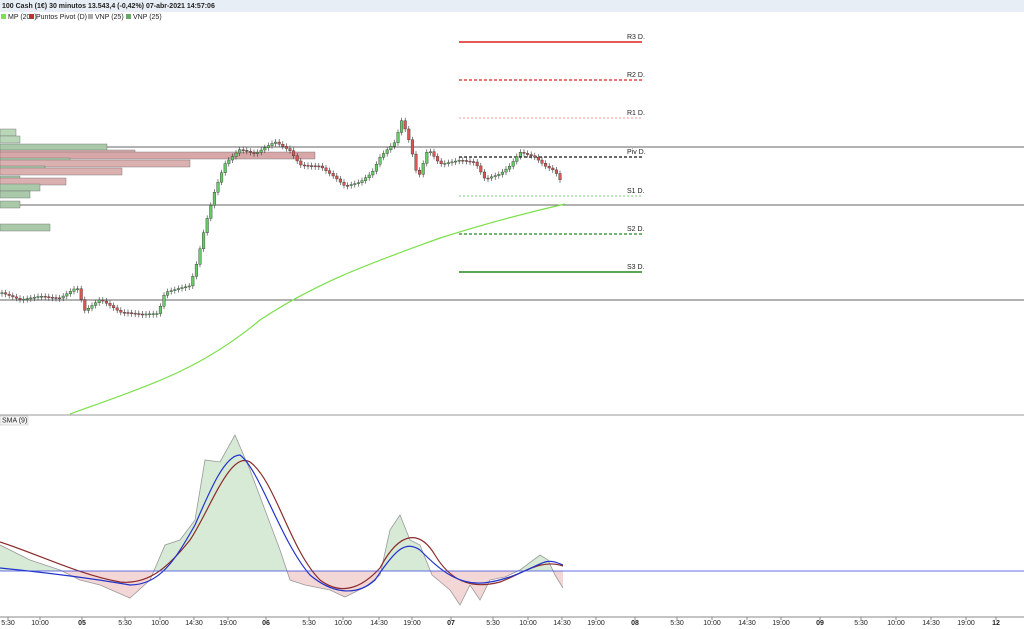  What do you see at coordinates (90, 16) in the screenshot?
I see `legend-swatch` at bounding box center [90, 16].